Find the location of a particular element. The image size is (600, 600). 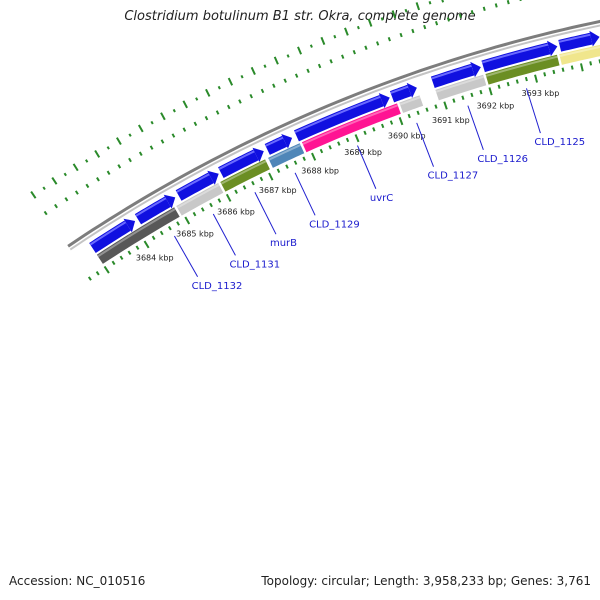

gene-label: CLD_1125 is located at coordinates (559, 142).